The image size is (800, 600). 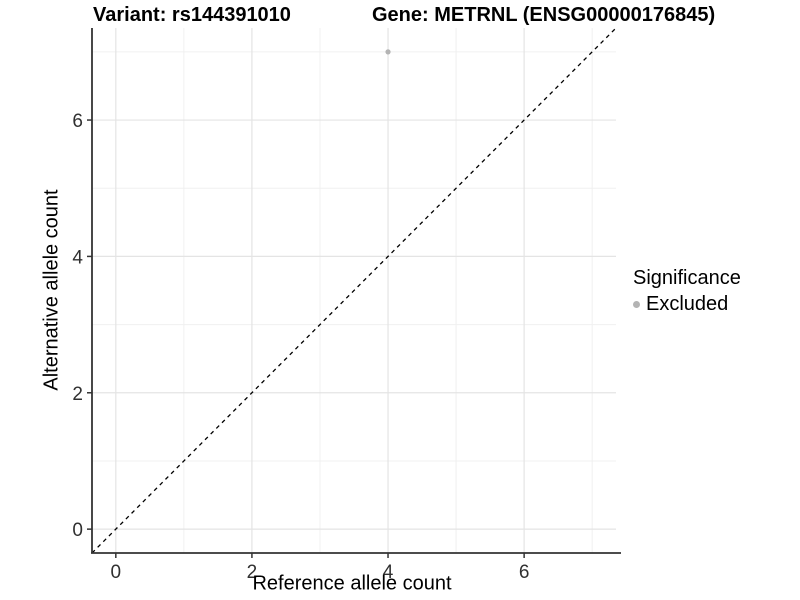 What do you see at coordinates (77, 394) in the screenshot?
I see `y-tick-label: 2` at bounding box center [77, 394].